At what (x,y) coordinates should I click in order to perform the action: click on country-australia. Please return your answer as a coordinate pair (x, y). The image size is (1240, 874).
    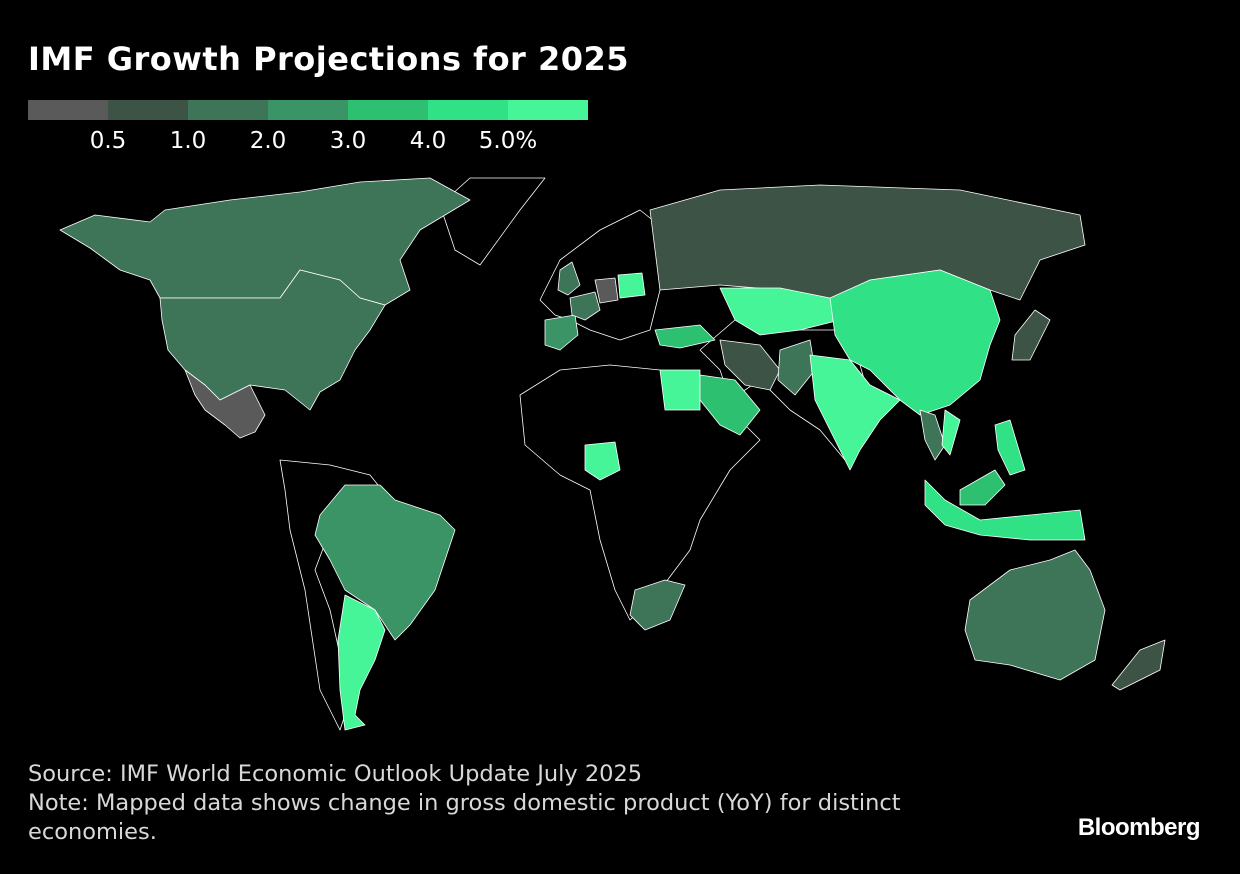
    Looking at the image, I should click on (1035, 615).